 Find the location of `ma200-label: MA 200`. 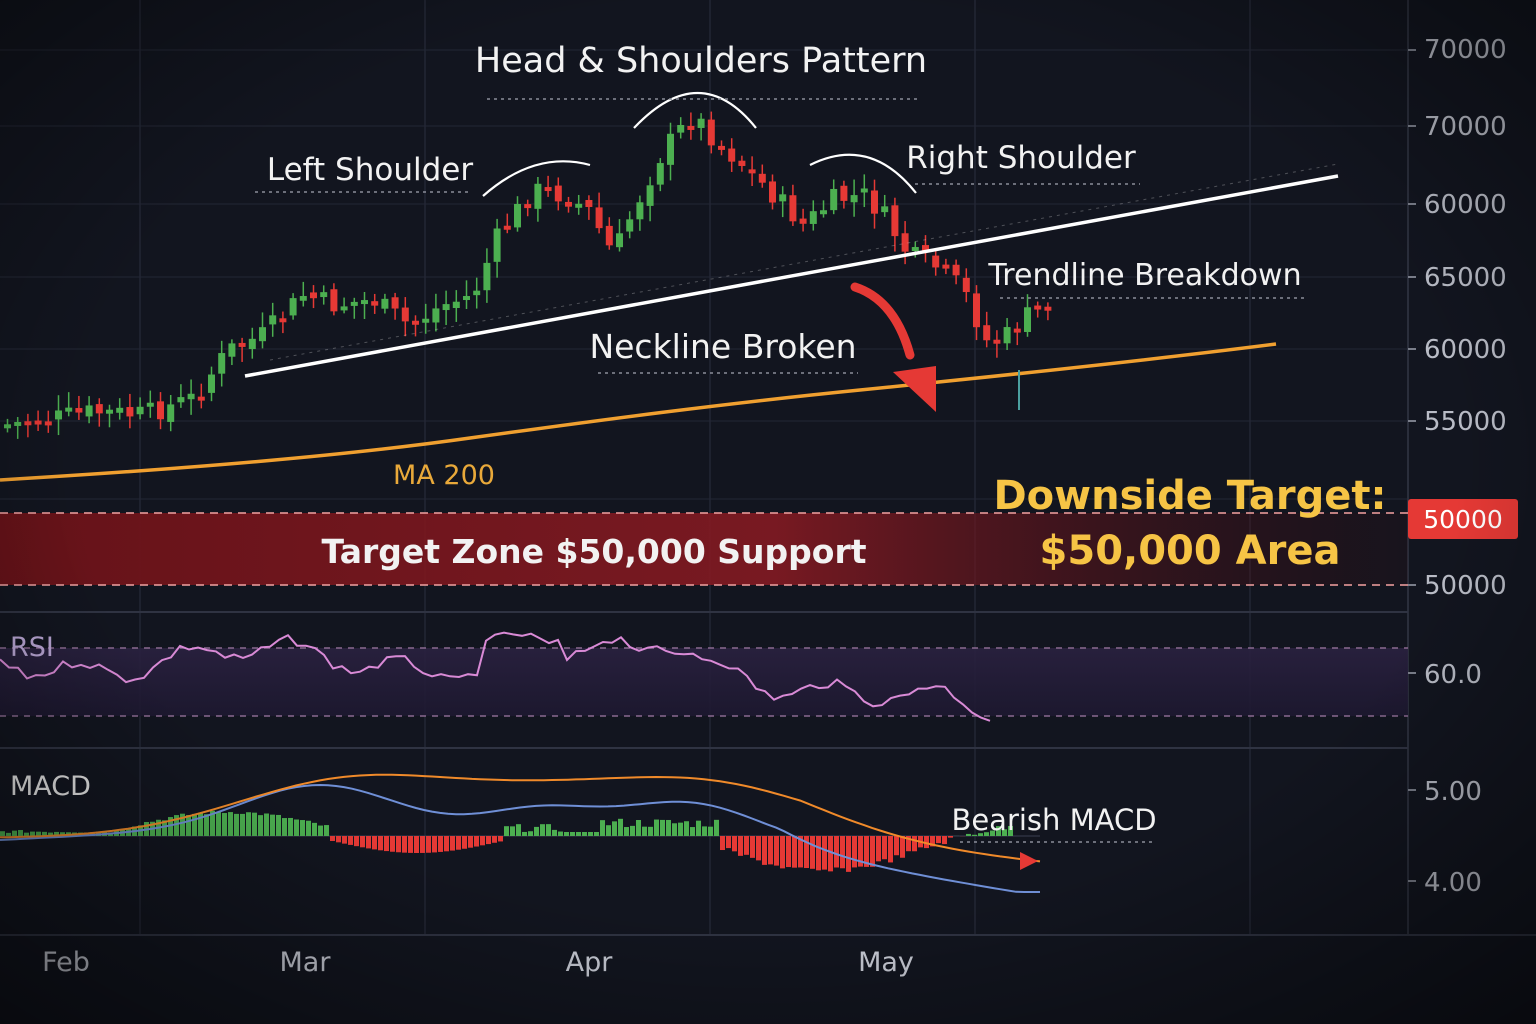

ma200-label: MA 200 is located at coordinates (444, 475).